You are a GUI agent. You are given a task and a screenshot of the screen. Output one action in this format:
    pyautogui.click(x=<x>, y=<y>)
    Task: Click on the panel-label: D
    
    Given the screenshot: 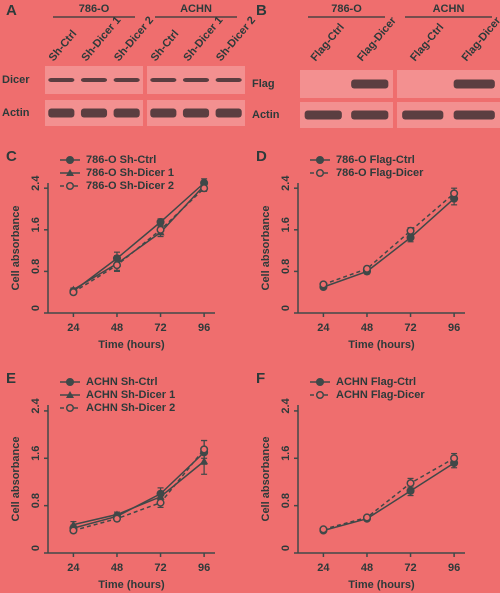 What is the action you would take?
    pyautogui.click(x=261, y=156)
    